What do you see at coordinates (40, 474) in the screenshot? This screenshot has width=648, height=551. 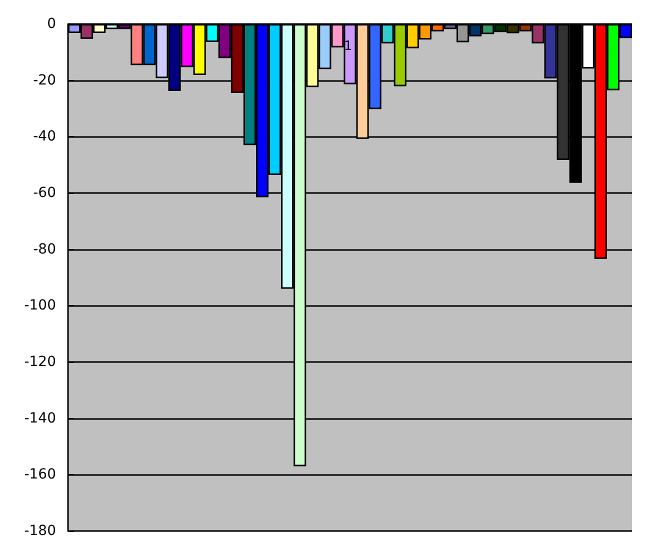 I see `y-tick-label: -160` at bounding box center [40, 474].